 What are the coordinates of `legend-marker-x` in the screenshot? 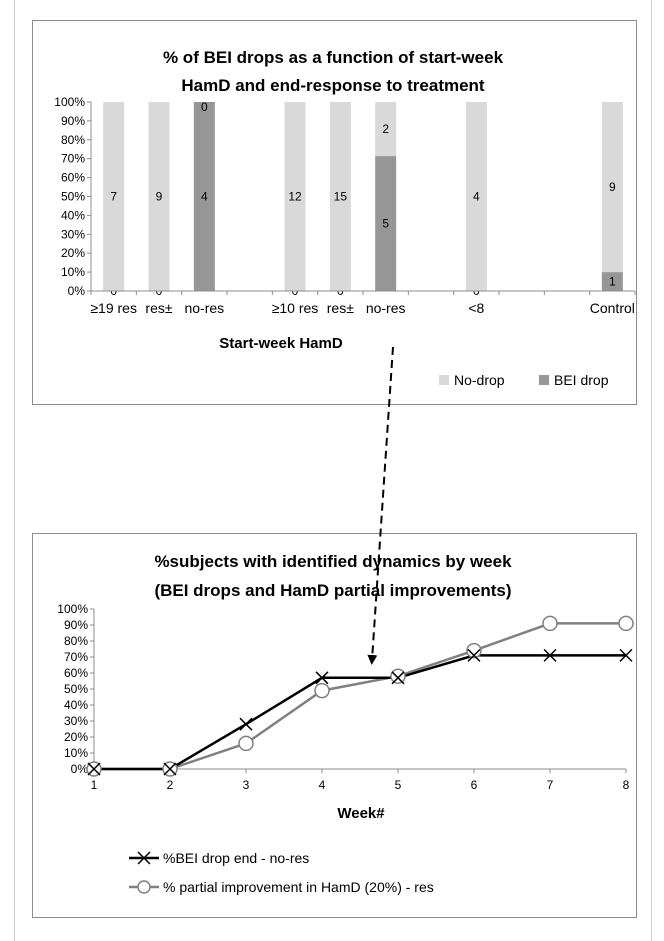 It's located at (144, 858).